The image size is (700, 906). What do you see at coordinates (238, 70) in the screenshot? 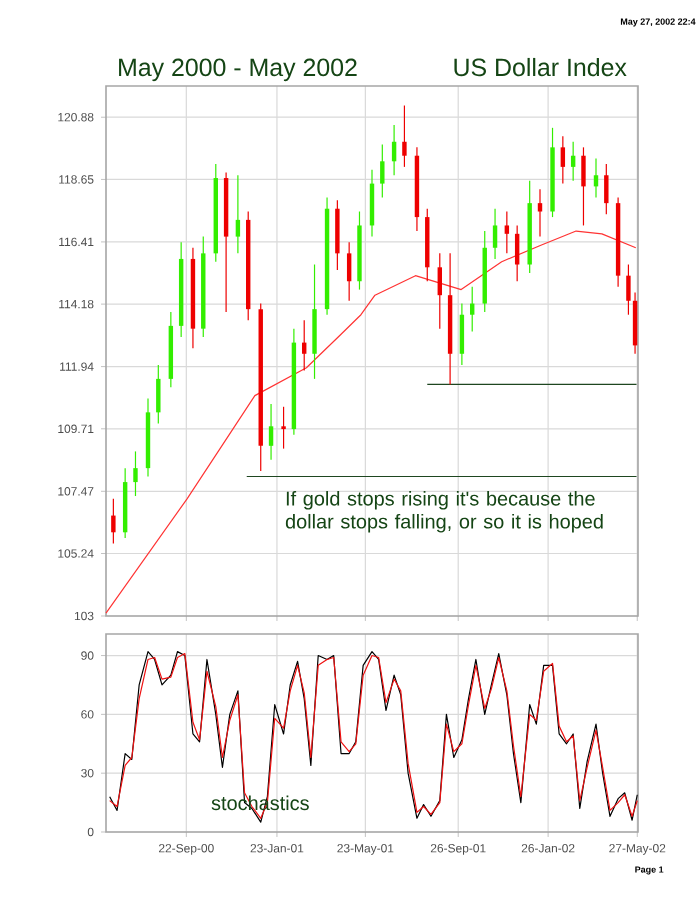
I see `chart-title: May 2000 - May 2002` at bounding box center [238, 70].